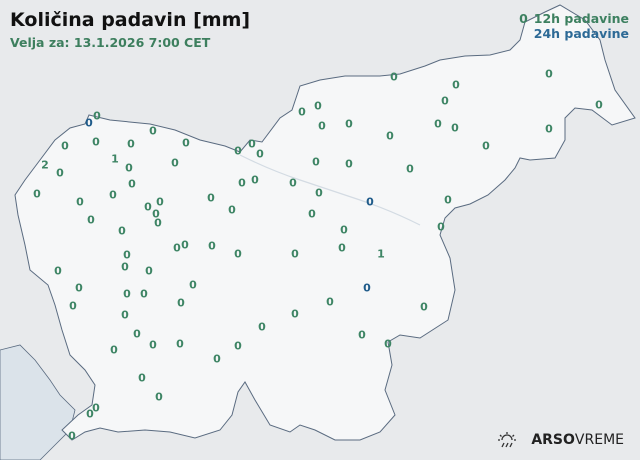 This screenshot has height=460, width=640. I want to click on map-title: Količina padavin [mm], so click(130, 20).